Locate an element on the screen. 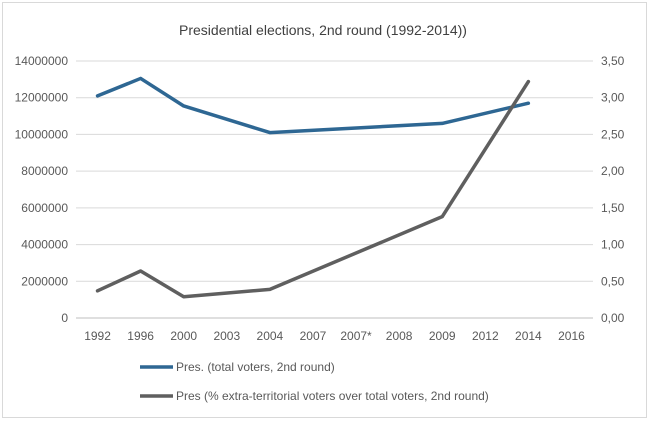 The image size is (650, 424). right-tick-label: 1,50 is located at coordinates (613, 208).